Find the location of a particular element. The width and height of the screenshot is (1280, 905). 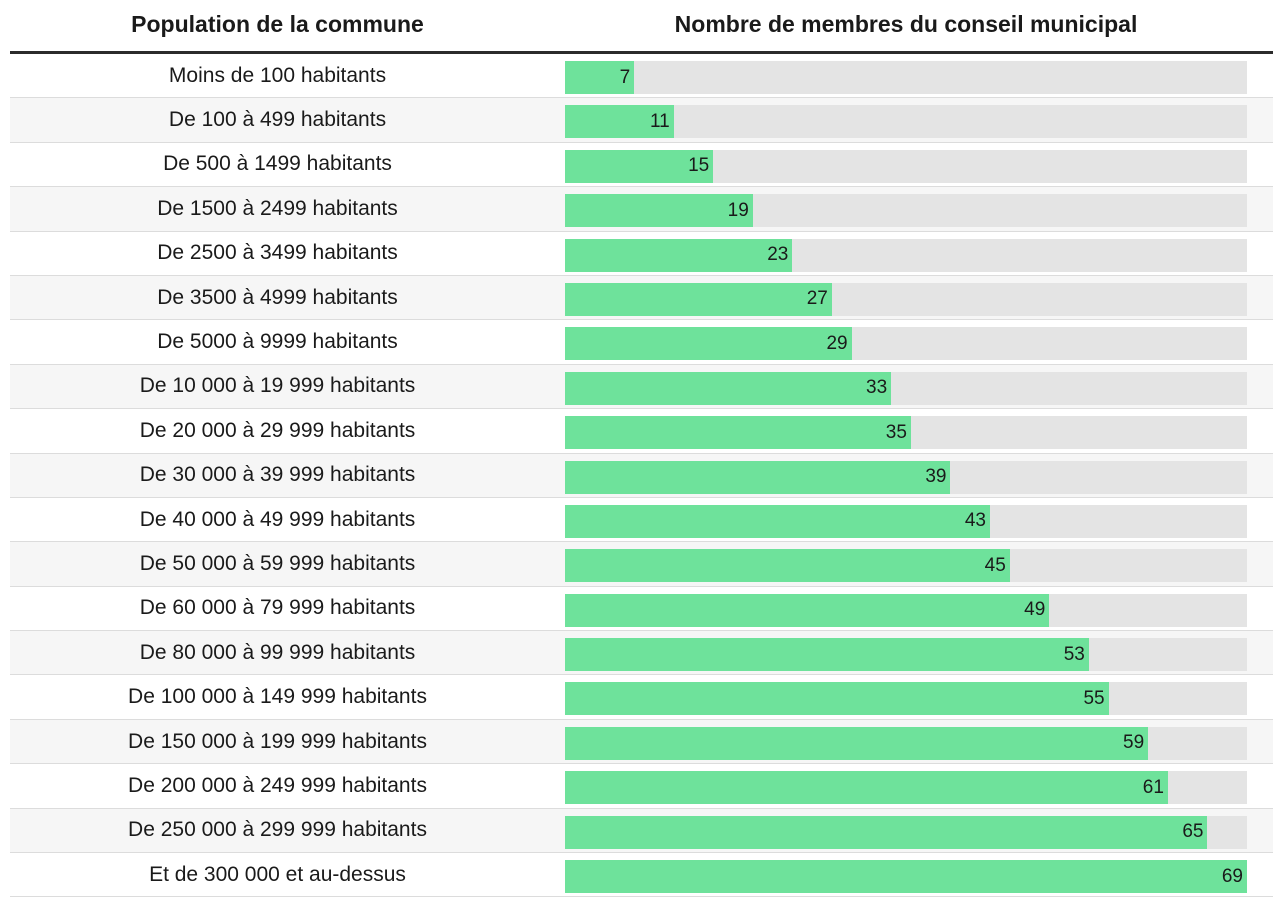

bar-track: 27 is located at coordinates (906, 299).